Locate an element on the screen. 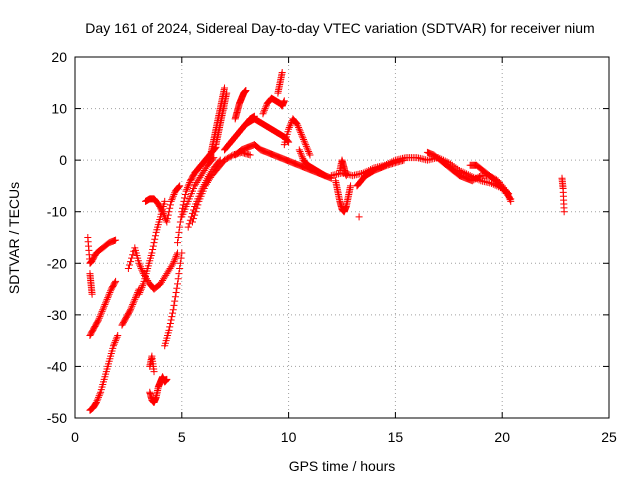 The height and width of the screenshot is (480, 640). y-tick-label: -30 is located at coordinates (57, 315).